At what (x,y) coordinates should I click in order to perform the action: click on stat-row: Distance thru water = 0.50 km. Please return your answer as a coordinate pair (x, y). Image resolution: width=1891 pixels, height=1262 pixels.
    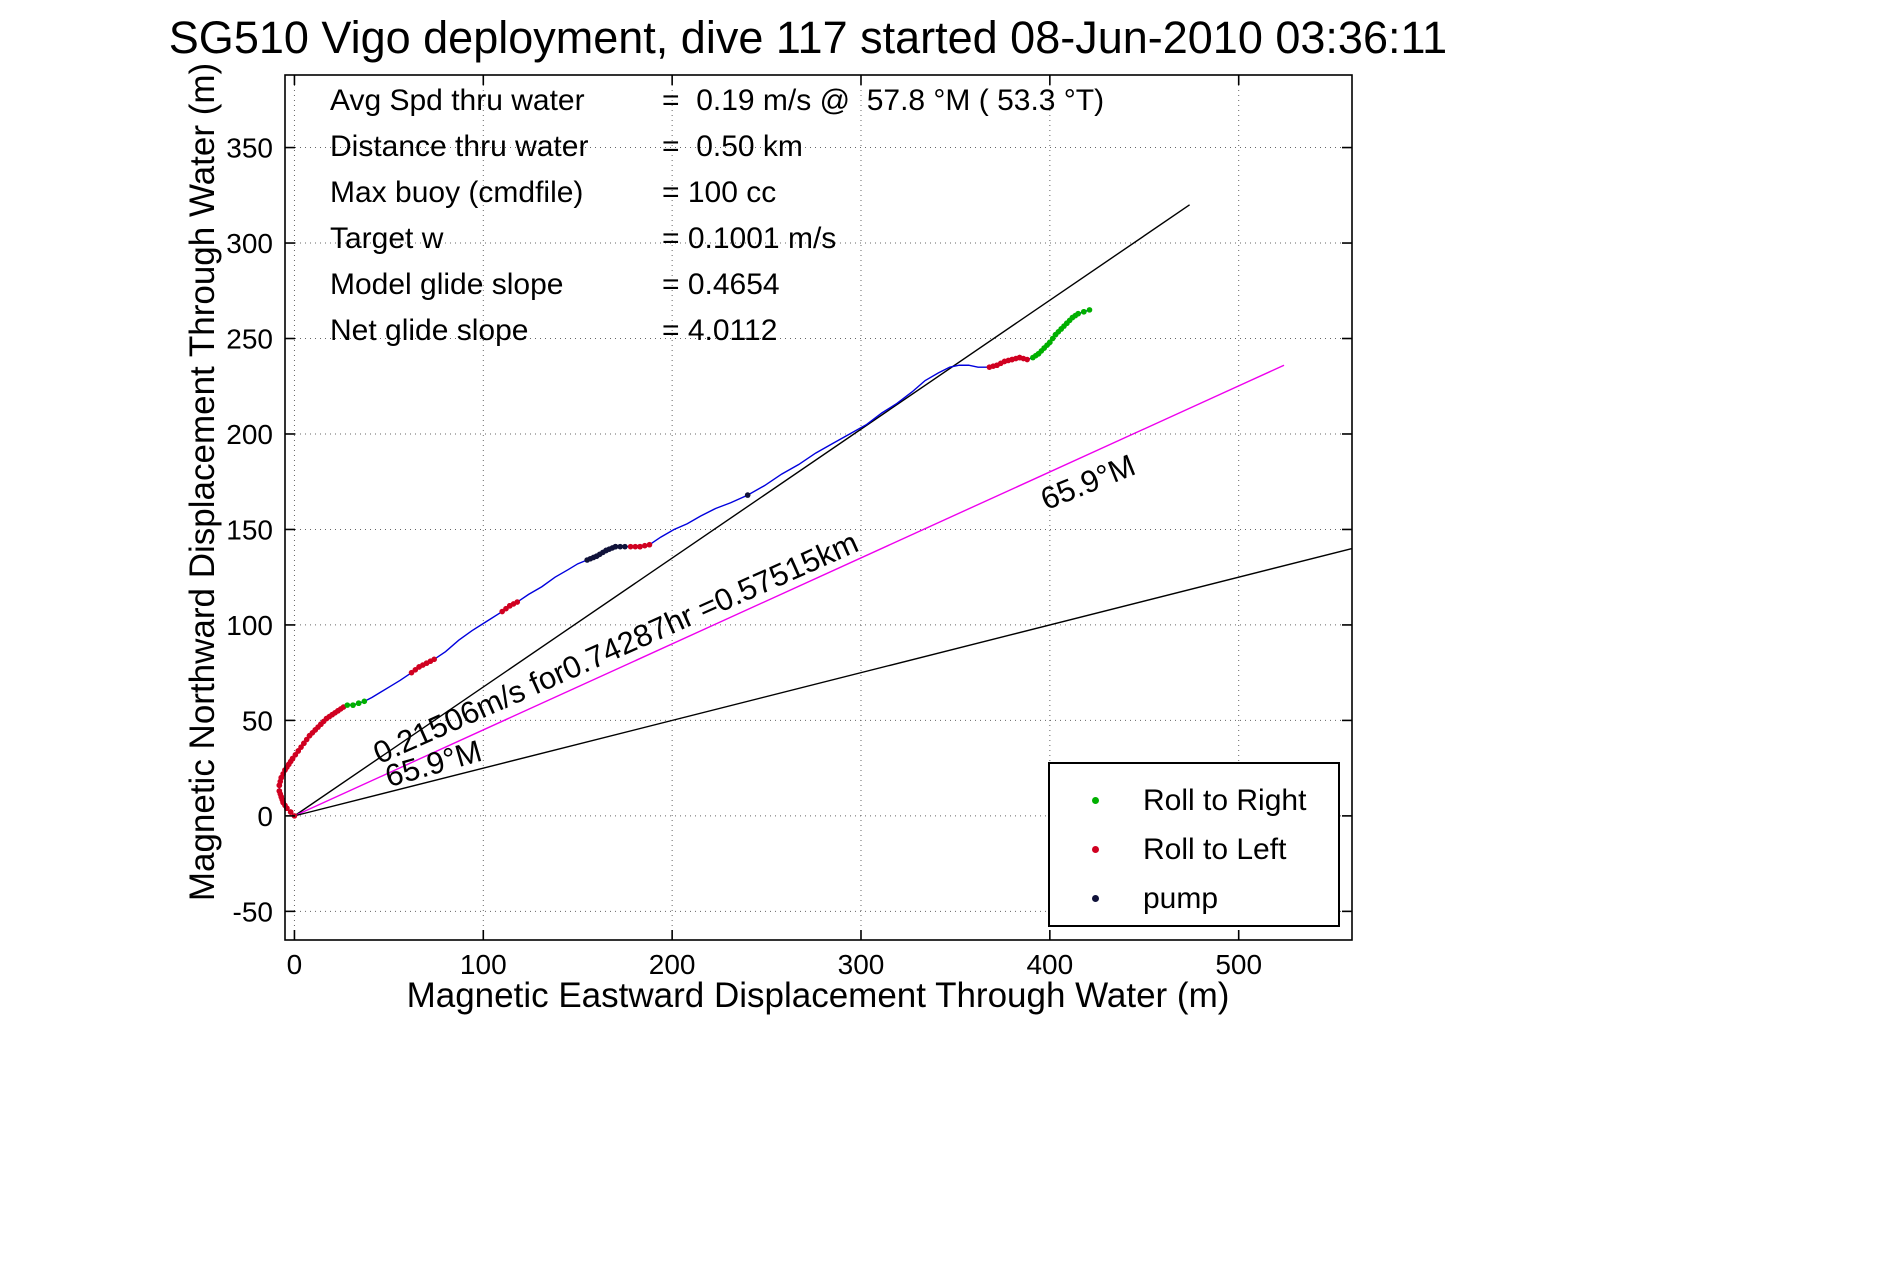
    Looking at the image, I should click on (717, 147).